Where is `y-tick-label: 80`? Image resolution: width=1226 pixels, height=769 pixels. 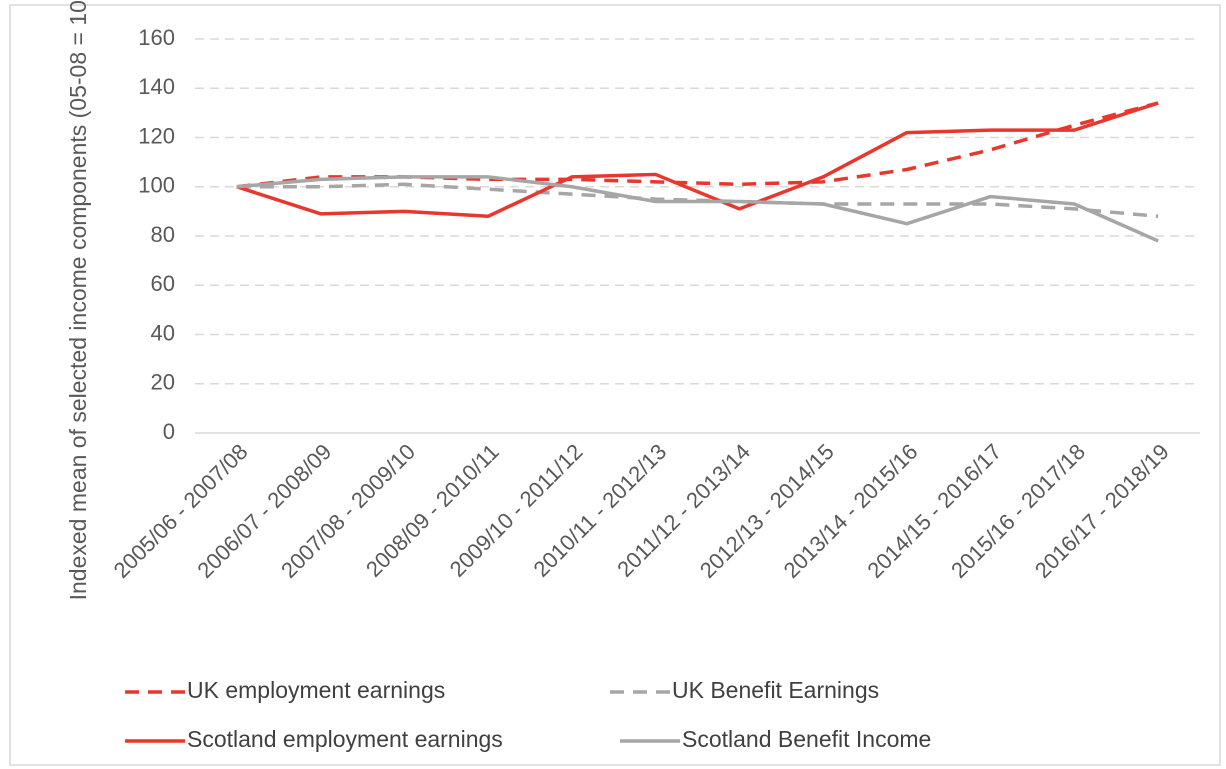 y-tick-label: 80 is located at coordinates (163, 234).